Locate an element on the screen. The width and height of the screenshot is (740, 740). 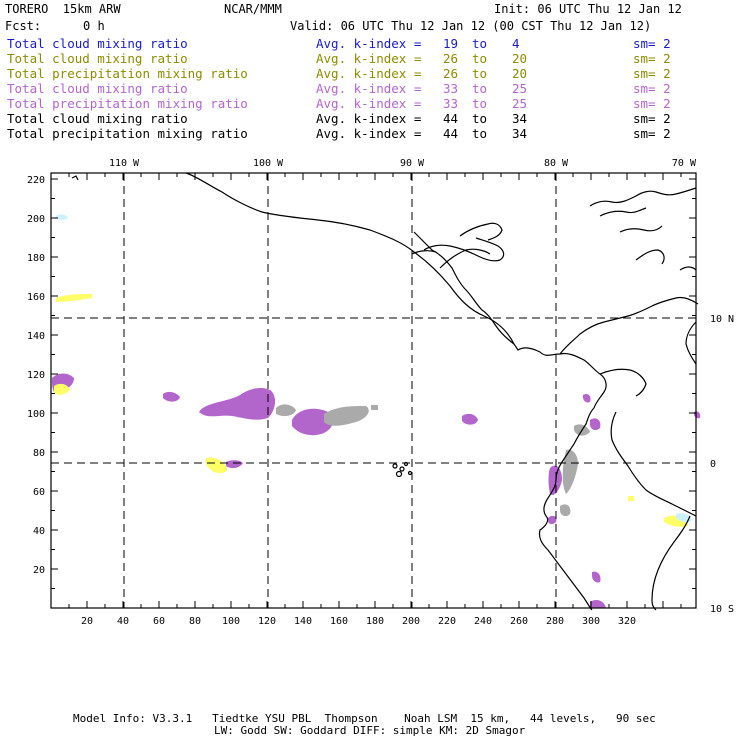
y-tick-labels: 220 200 180 160 140 120 100 80 60 40 20 is located at coordinates (36, 375).